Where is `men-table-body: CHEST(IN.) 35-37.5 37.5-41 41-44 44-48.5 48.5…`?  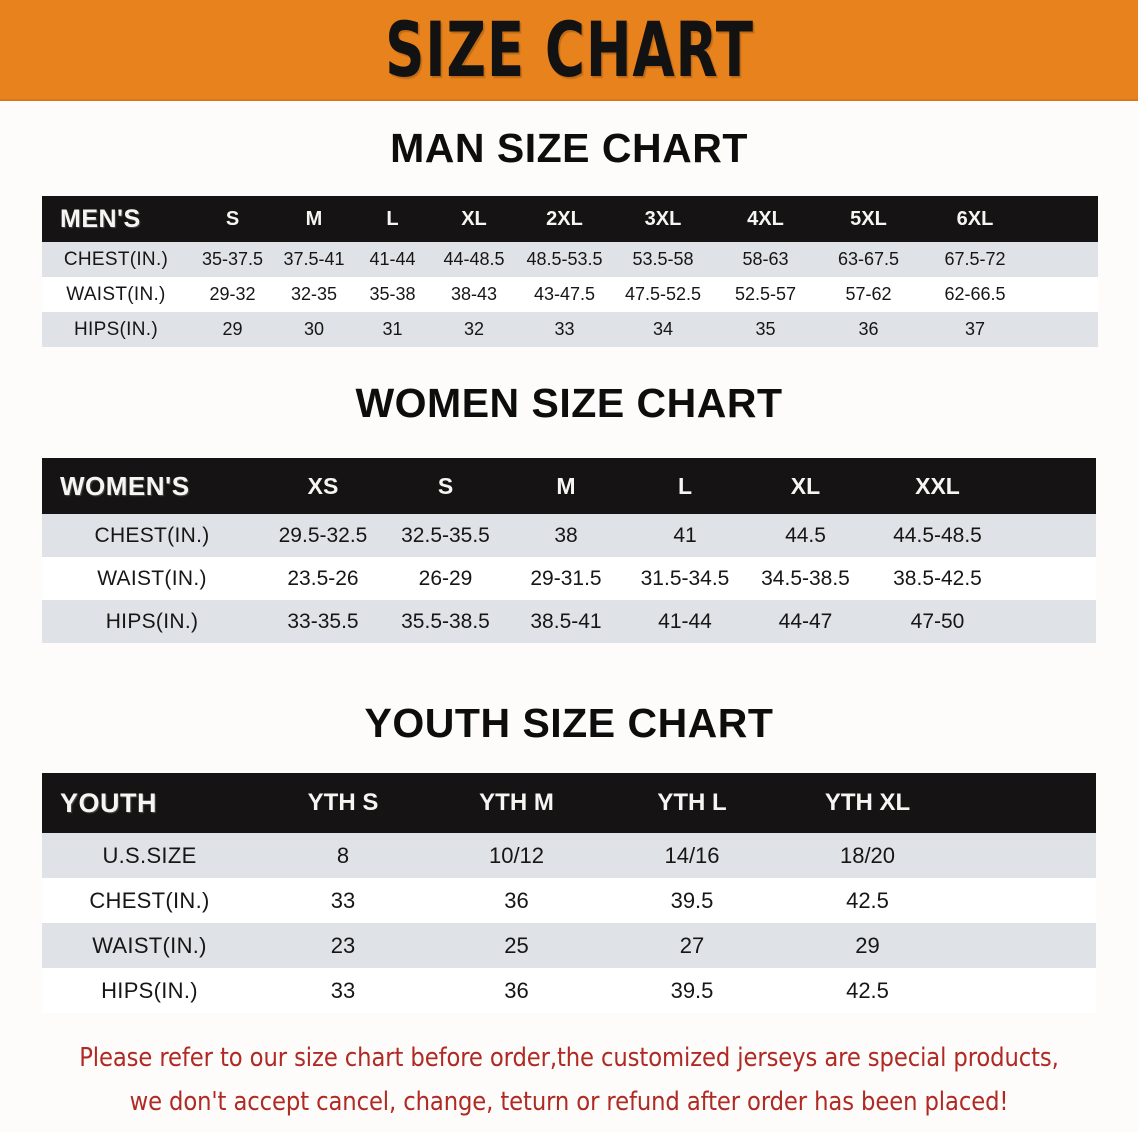 men-table-body: CHEST(IN.) 35-37.5 37.5-41 41-44 44-48.5 48.5… is located at coordinates (570, 294).